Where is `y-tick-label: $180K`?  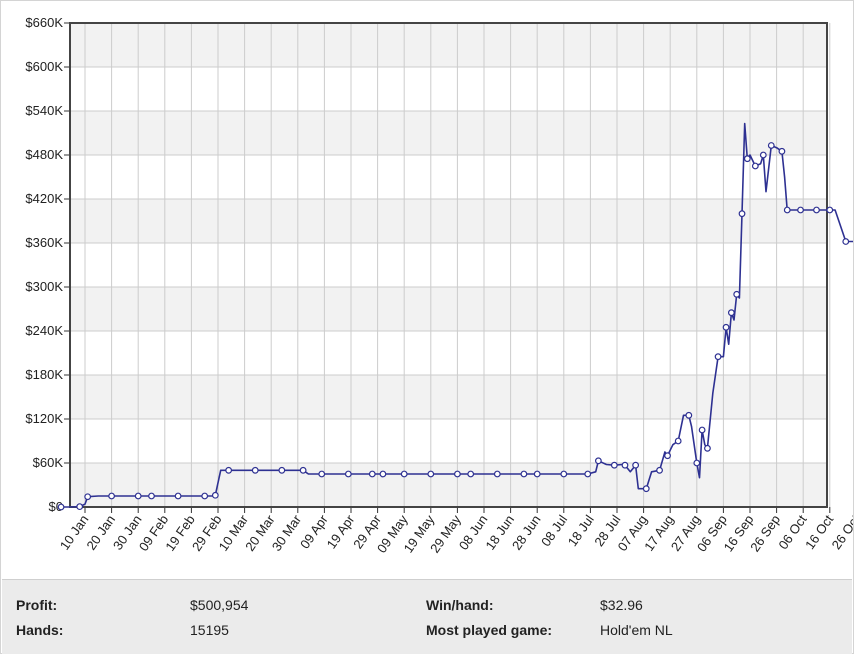 y-tick-label: $180K is located at coordinates (44, 374).